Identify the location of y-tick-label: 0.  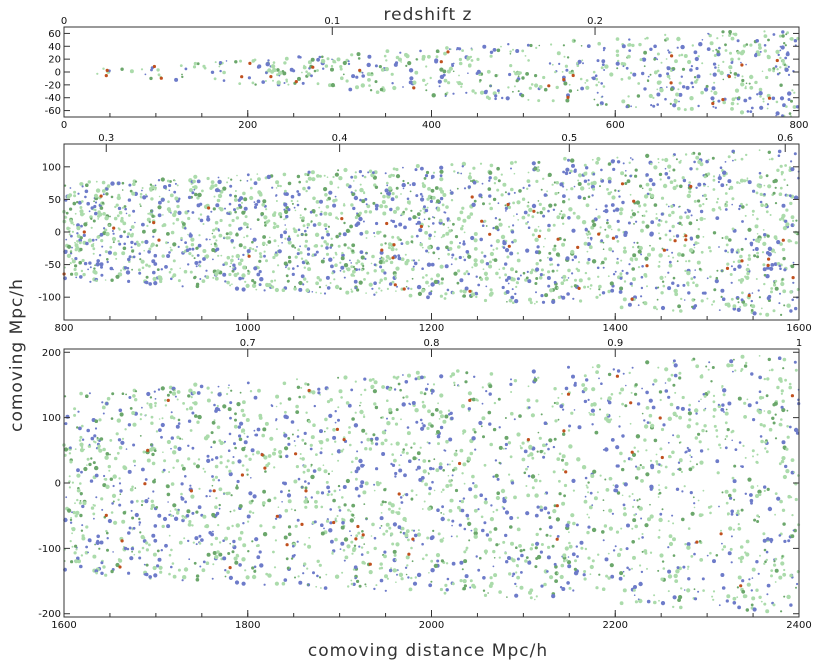
(58, 233).